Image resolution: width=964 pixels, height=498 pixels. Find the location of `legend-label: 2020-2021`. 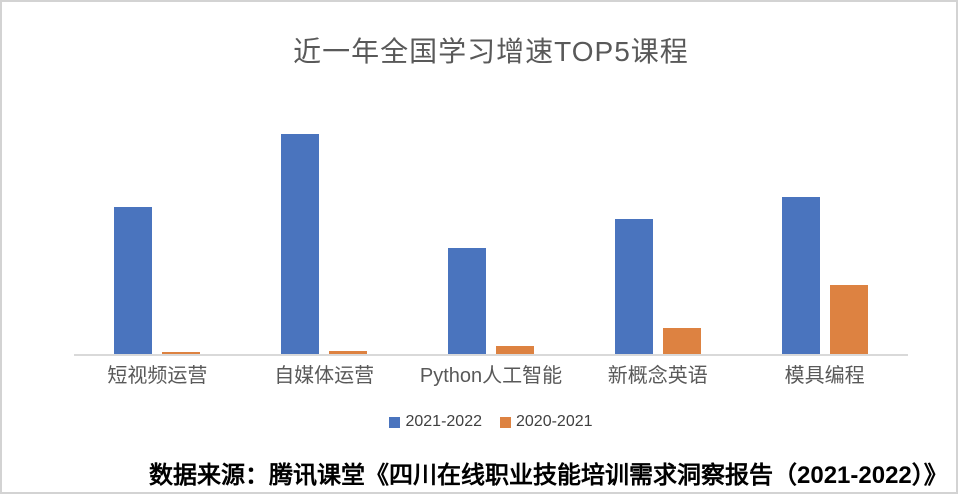

legend-label: 2020-2021 is located at coordinates (554, 421).